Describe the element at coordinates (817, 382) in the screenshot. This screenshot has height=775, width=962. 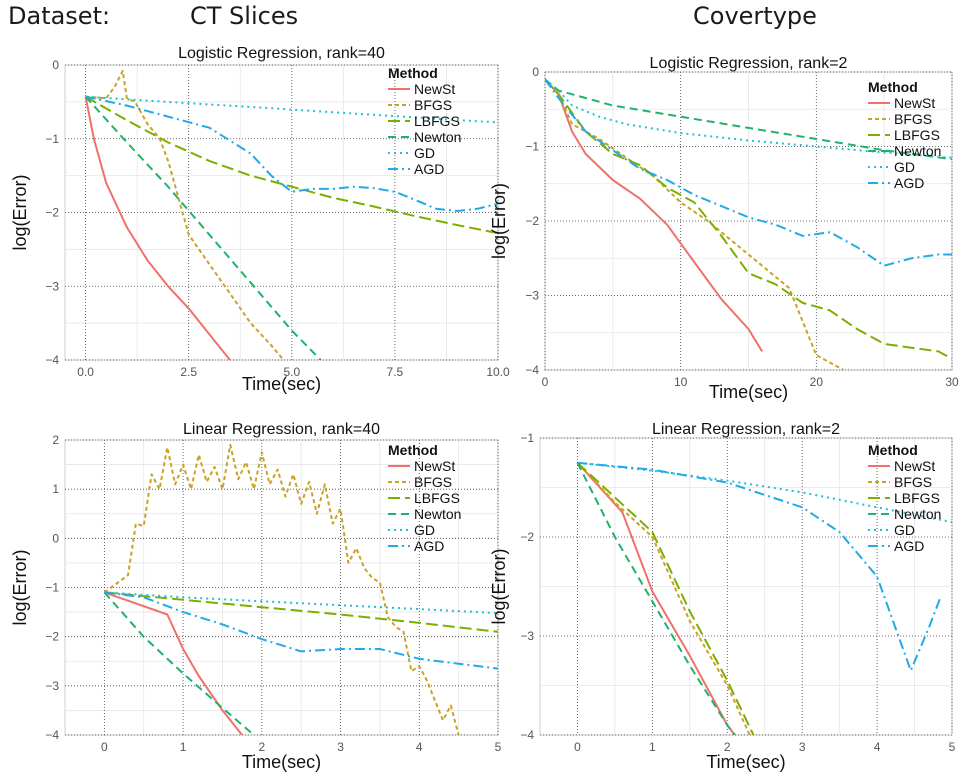
I see `x-tick-label: 20` at that location.